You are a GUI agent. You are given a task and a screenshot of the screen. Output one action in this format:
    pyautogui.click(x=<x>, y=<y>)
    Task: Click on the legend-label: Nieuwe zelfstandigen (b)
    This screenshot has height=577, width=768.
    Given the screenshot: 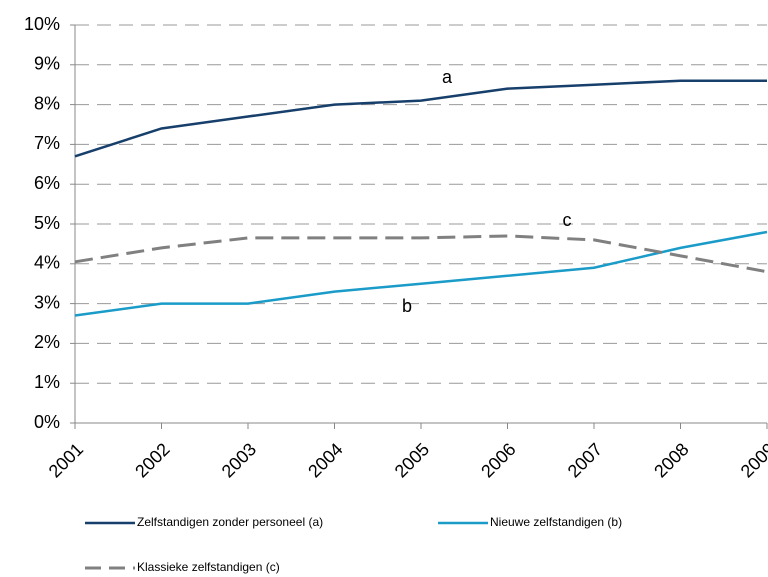 What is the action you would take?
    pyautogui.click(x=556, y=522)
    